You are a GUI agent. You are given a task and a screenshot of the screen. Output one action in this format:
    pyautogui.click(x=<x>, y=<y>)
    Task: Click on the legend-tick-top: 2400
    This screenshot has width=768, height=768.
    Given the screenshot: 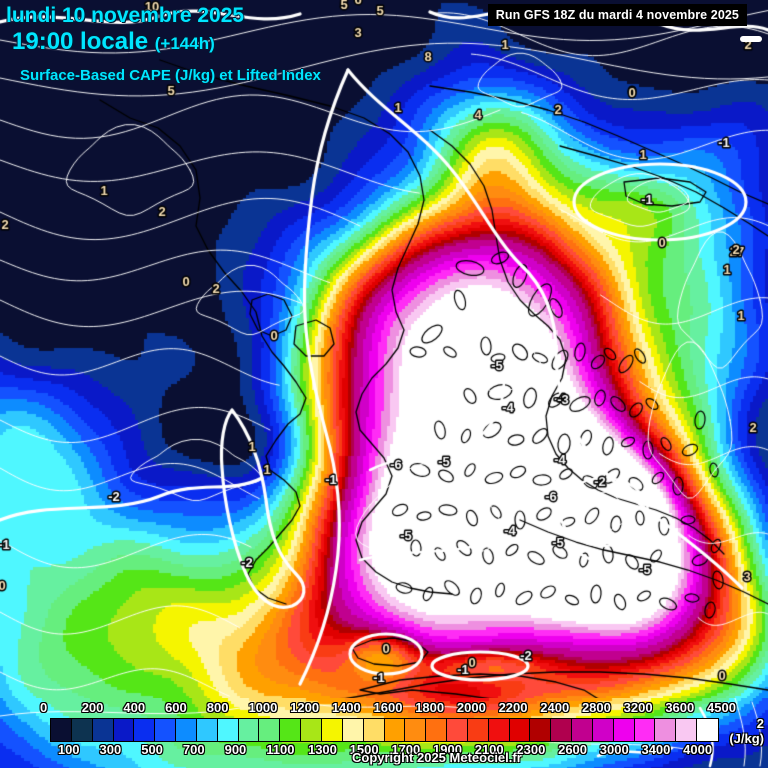 What is the action you would take?
    pyautogui.click(x=555, y=707)
    